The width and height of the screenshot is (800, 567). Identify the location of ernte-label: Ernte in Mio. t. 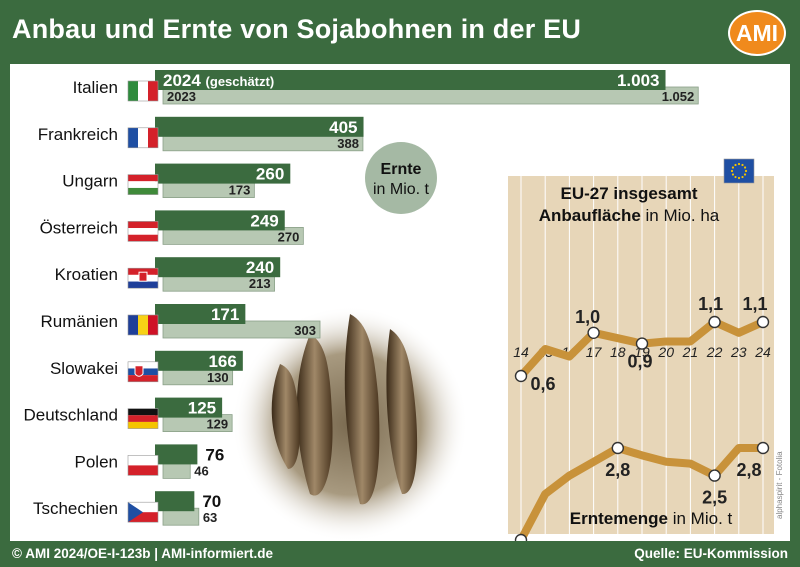
(401, 178).